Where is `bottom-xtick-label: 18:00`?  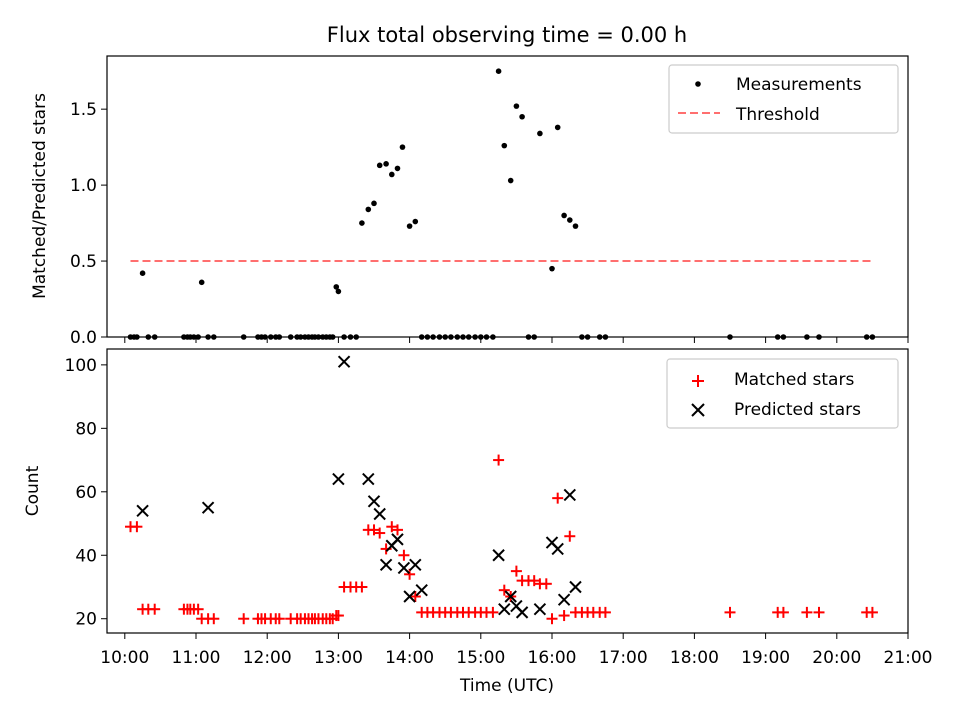 bottom-xtick-label: 18:00 is located at coordinates (694, 658).